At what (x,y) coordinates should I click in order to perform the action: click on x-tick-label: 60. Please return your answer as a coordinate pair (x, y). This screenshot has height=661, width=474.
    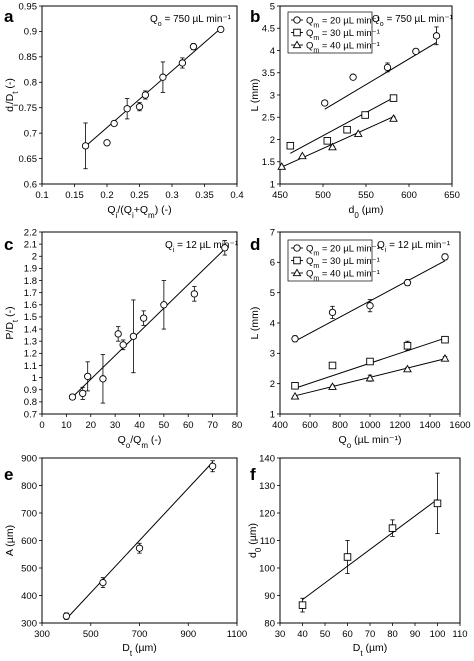
    Looking at the image, I should click on (188, 425).